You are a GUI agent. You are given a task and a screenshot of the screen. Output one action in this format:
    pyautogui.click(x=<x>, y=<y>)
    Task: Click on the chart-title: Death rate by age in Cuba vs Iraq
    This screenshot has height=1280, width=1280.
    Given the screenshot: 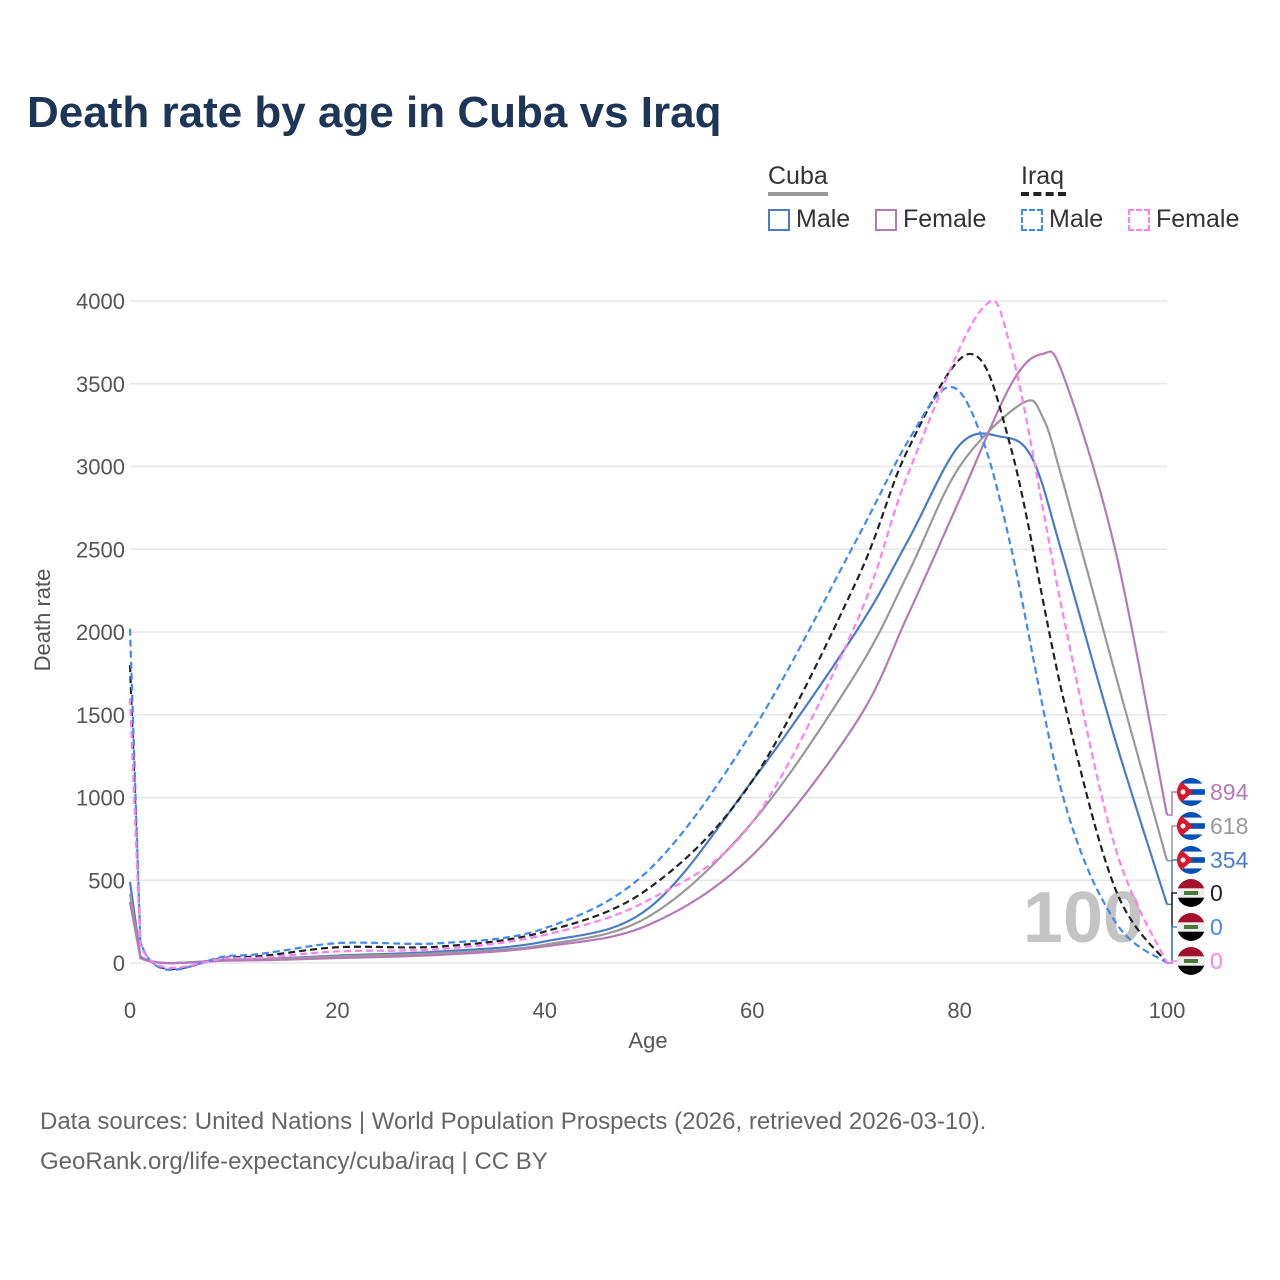 What is the action you would take?
    pyautogui.click(x=374, y=112)
    